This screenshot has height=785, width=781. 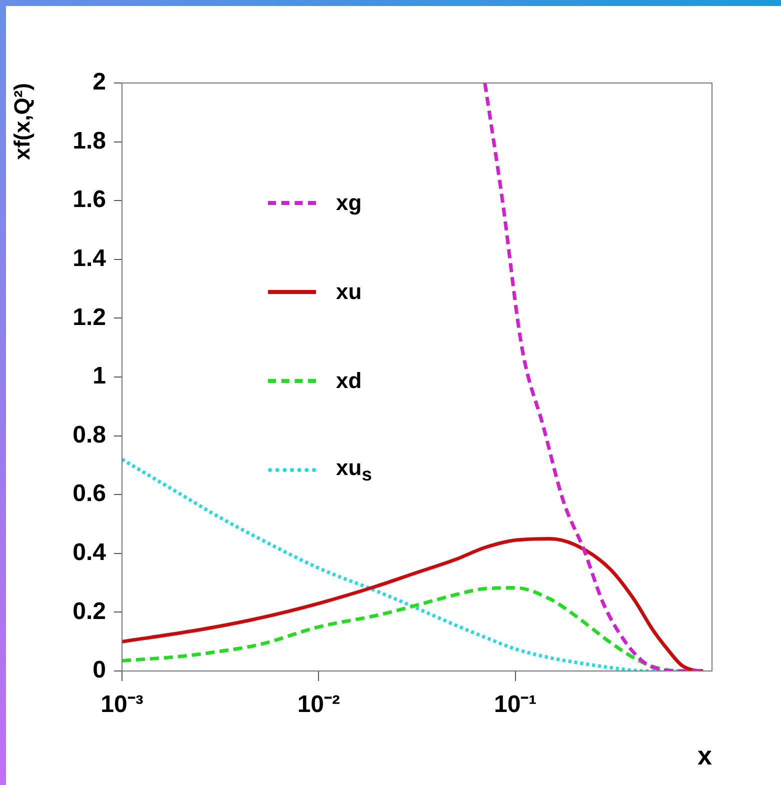 What do you see at coordinates (349, 381) in the screenshot?
I see `legend-label: xd` at bounding box center [349, 381].